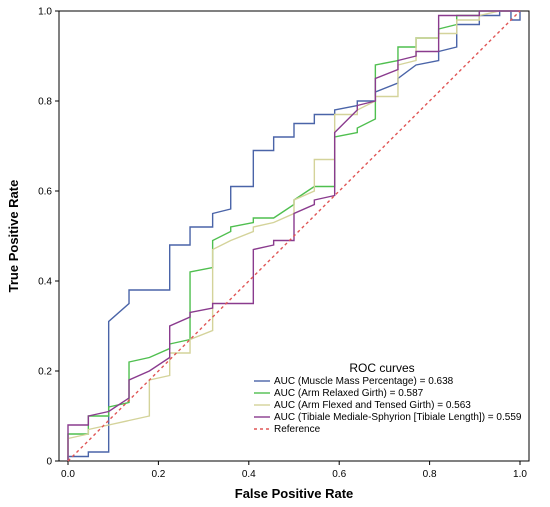 The width and height of the screenshot is (550, 507). What do you see at coordinates (45, 12) in the screenshot?
I see `y-tick-label: 1.0` at bounding box center [45, 12].